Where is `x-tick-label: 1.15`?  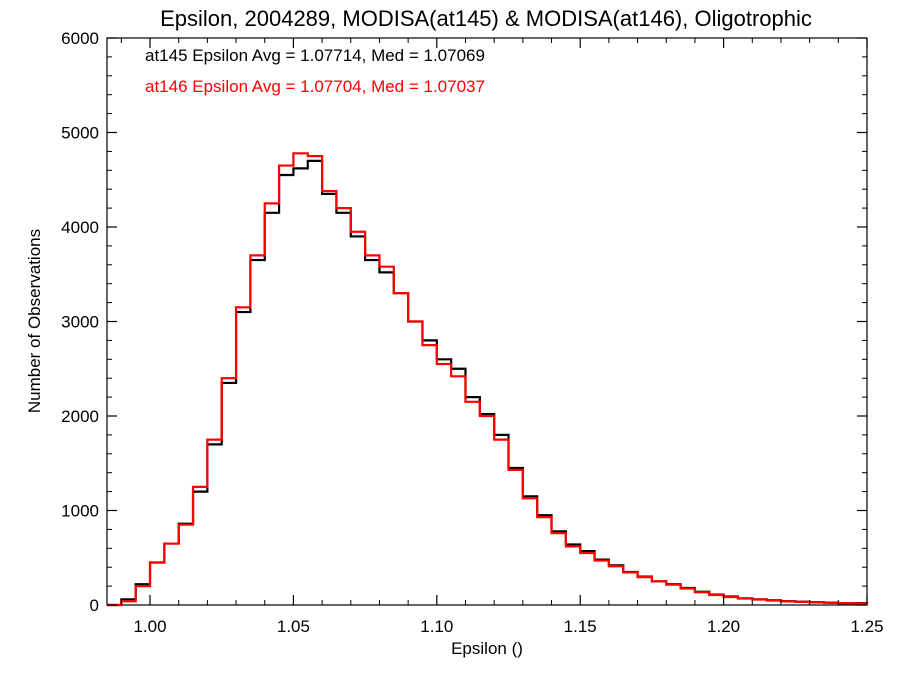 x-tick-label: 1.15 is located at coordinates (580, 626).